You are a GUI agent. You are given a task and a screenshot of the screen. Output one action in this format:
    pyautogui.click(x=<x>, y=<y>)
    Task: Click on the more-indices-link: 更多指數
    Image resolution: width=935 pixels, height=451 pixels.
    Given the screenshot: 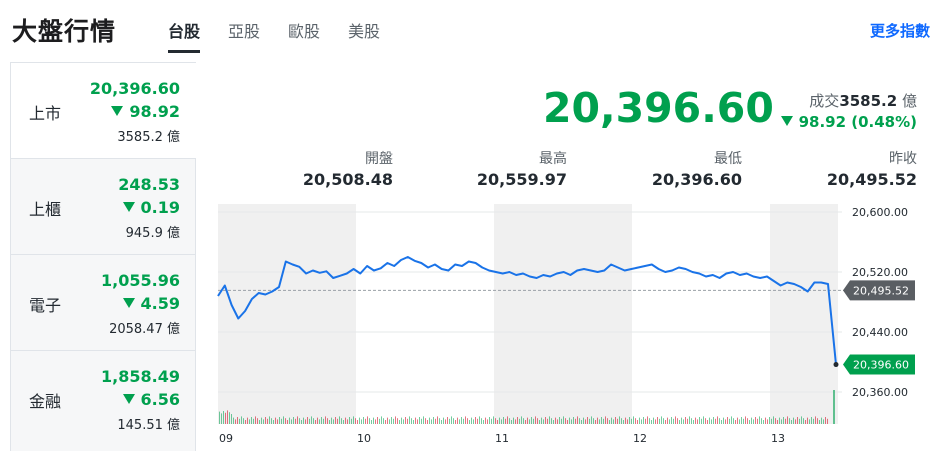 What is the action you would take?
    pyautogui.click(x=900, y=31)
    